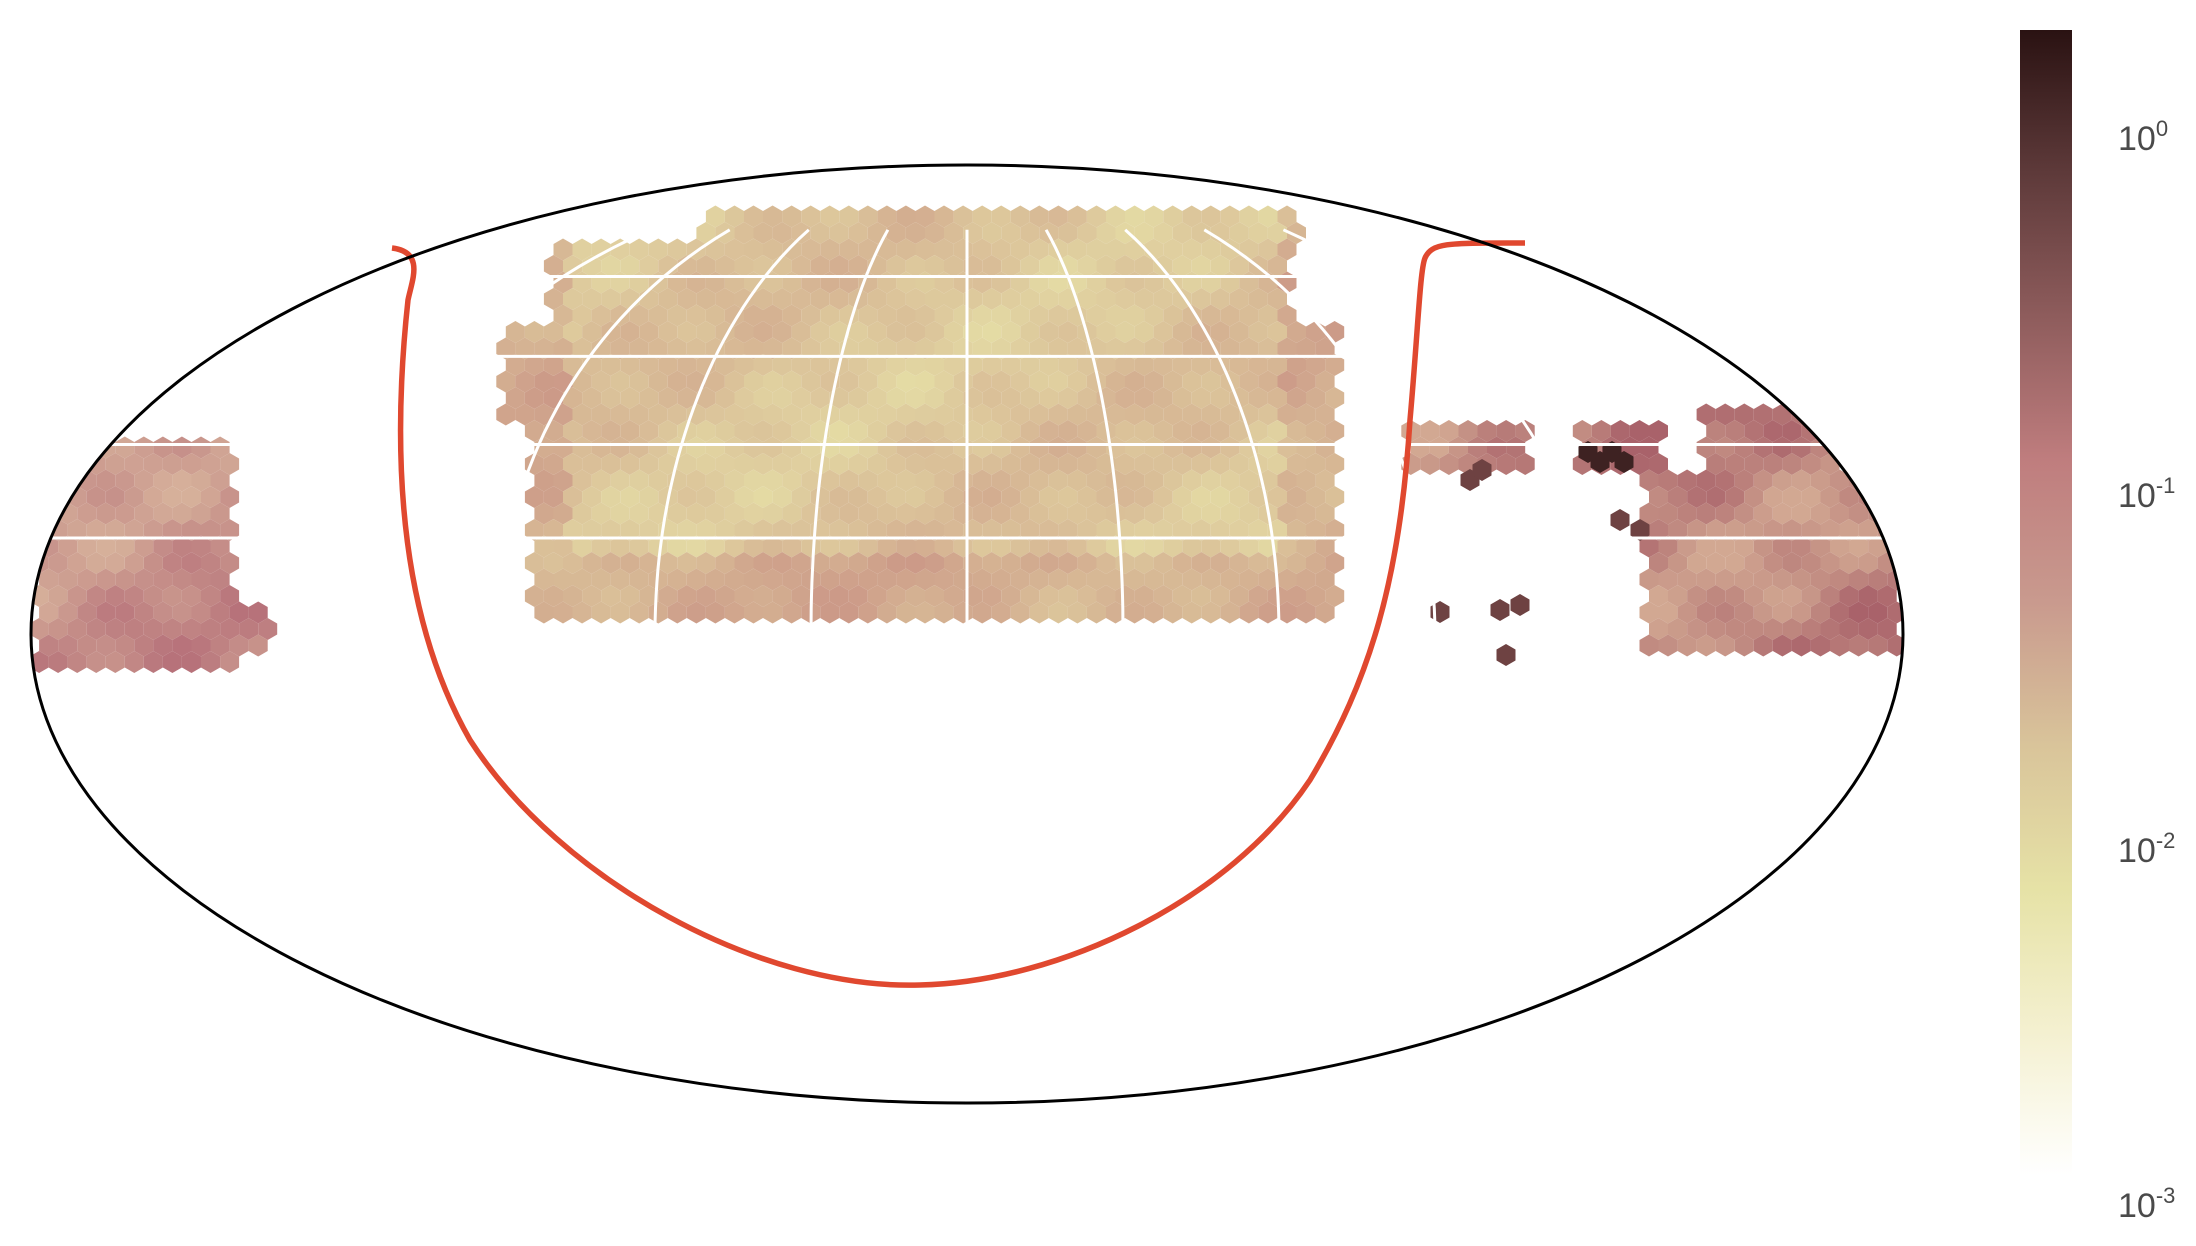  What do you see at coordinates (1500, 610) in the screenshot?
I see `hexbin-high-density` at bounding box center [1500, 610].